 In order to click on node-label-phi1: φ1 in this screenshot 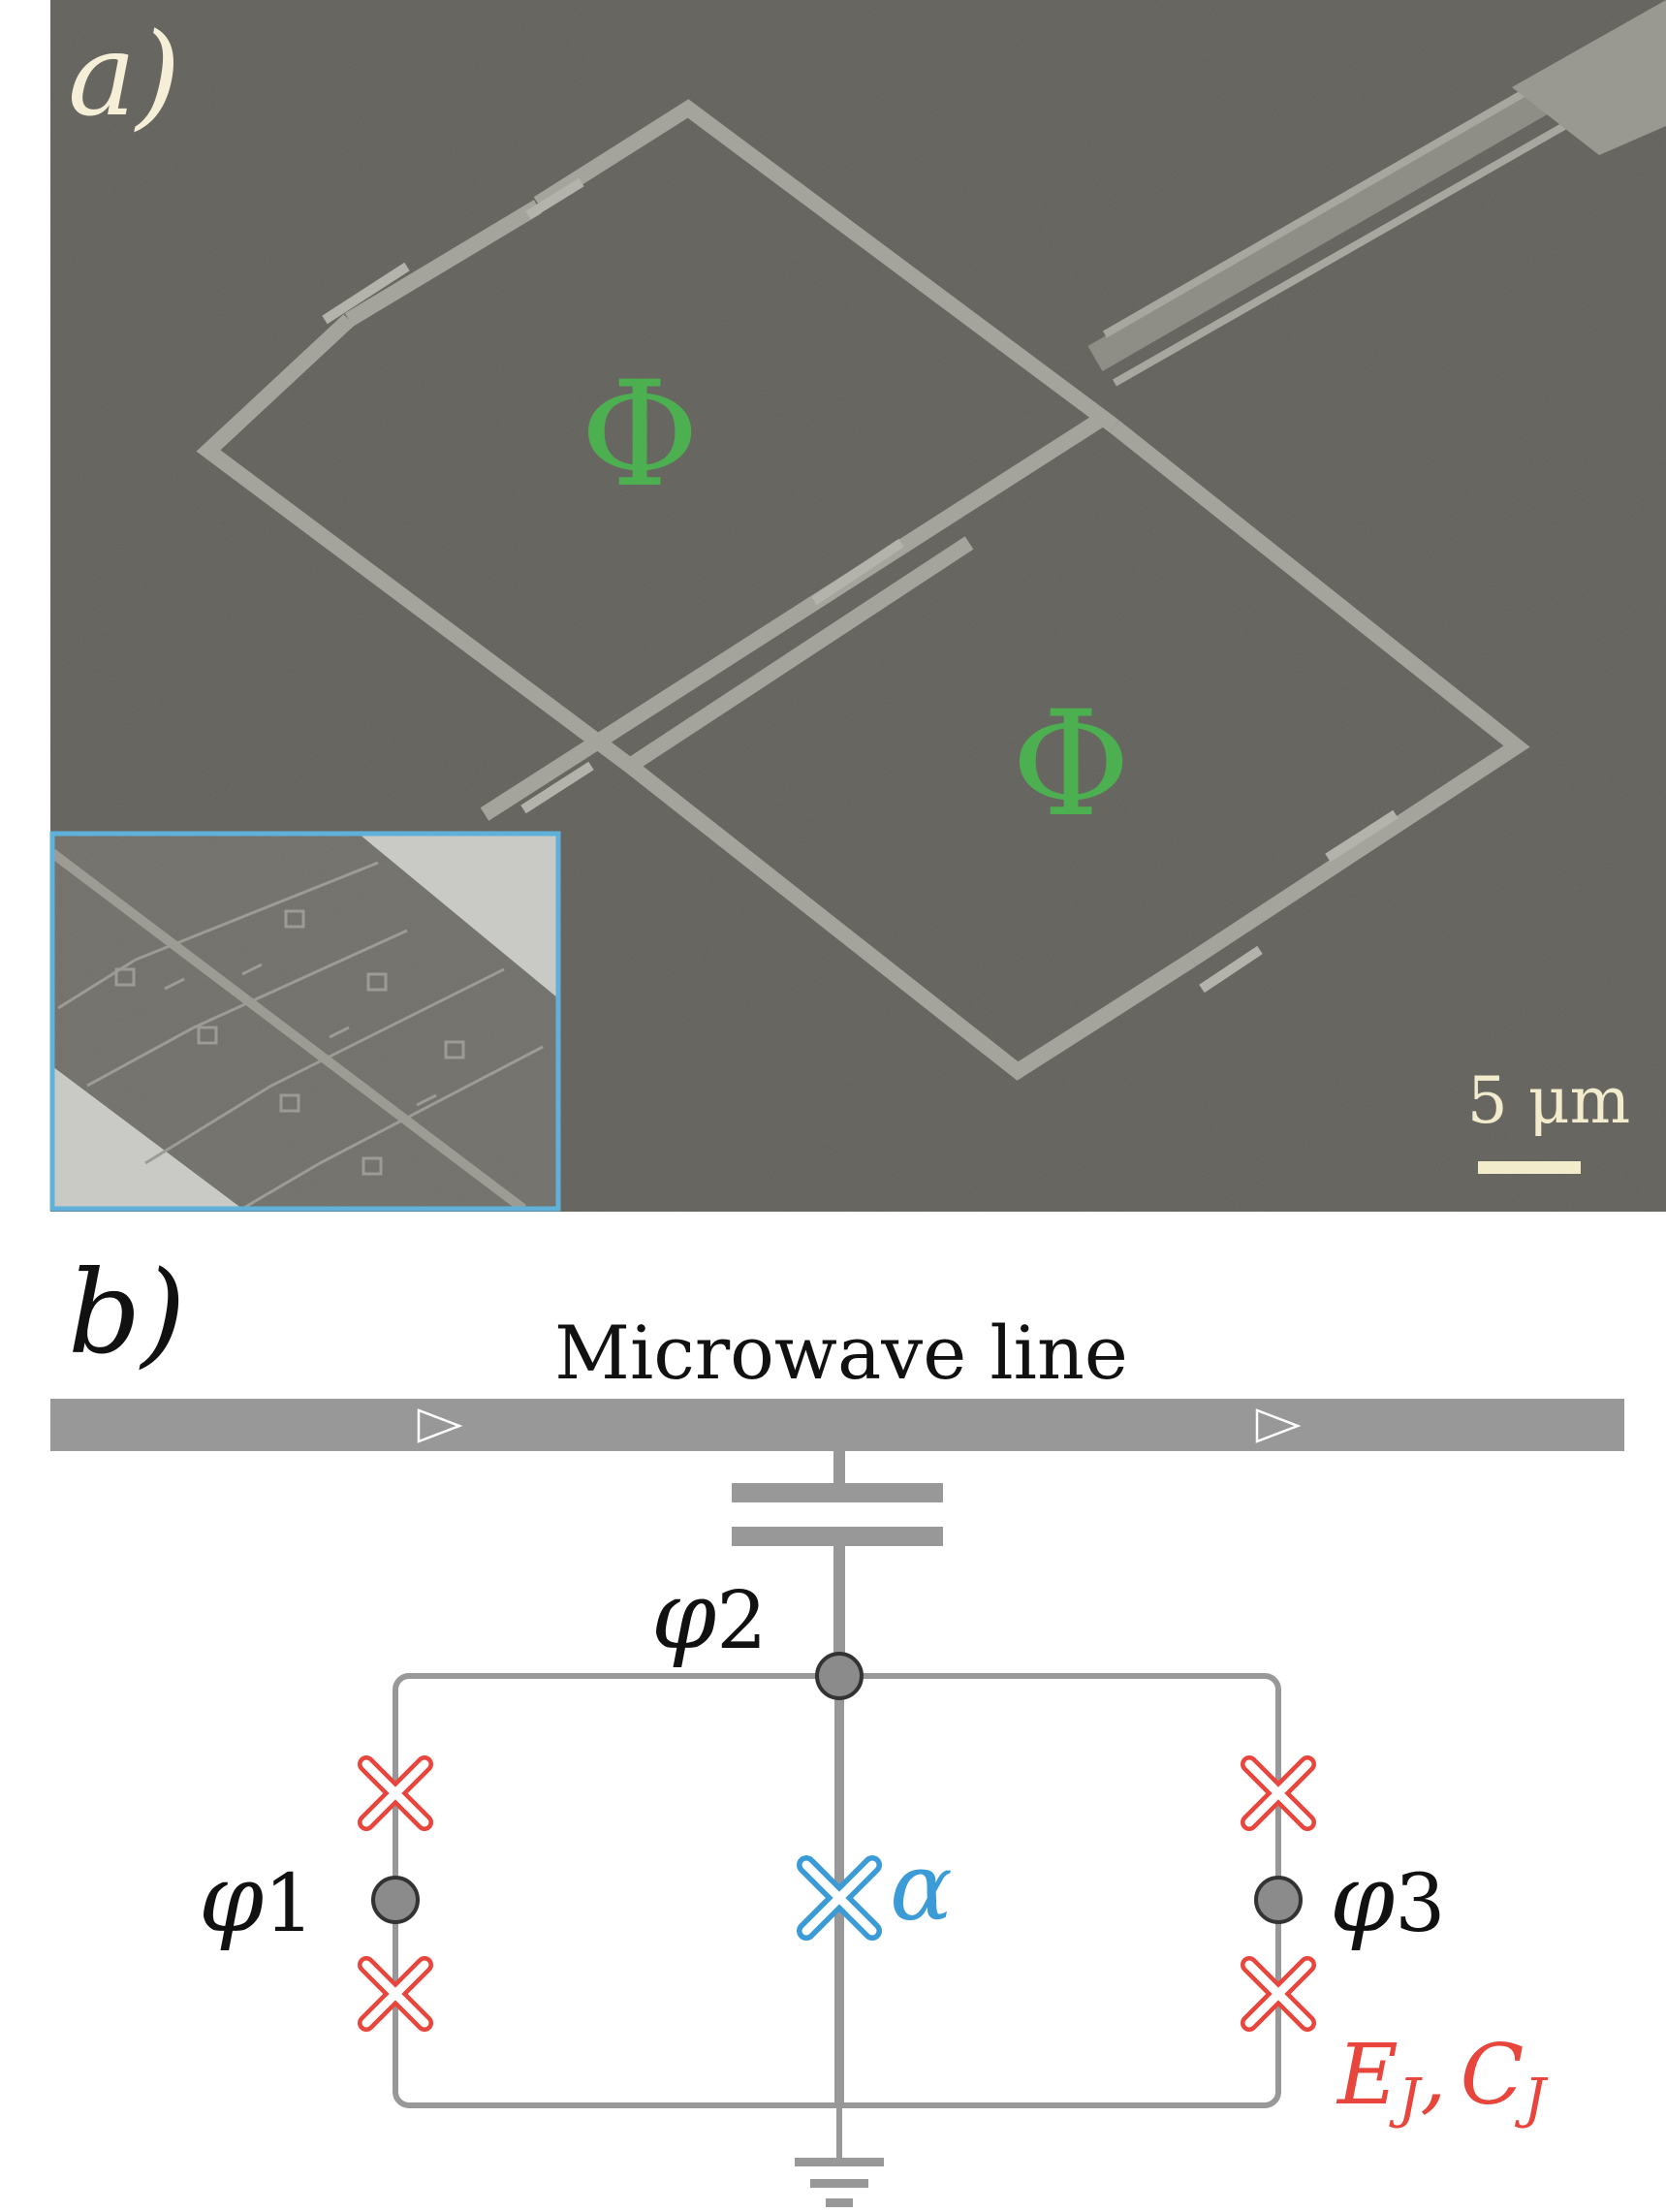, I will do `click(256, 1899)`.